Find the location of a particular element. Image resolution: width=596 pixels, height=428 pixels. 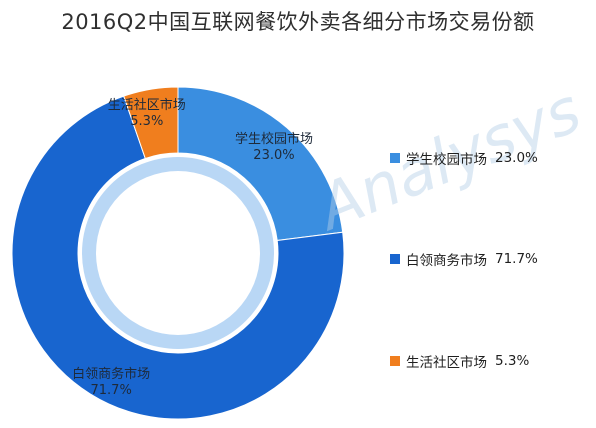

donut-hole is located at coordinates (178, 253).